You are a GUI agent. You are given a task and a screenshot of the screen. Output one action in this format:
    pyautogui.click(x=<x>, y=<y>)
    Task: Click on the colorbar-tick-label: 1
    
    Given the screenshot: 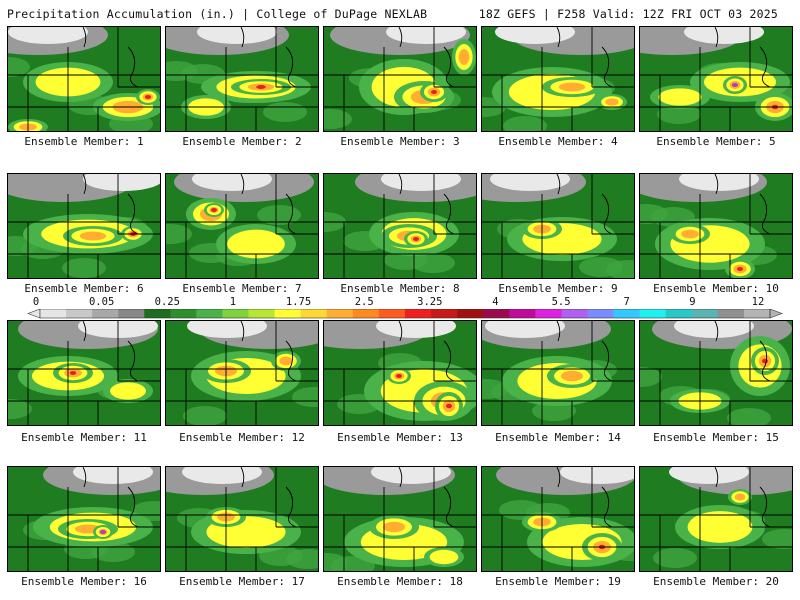 What is the action you would take?
    pyautogui.click(x=233, y=302)
    